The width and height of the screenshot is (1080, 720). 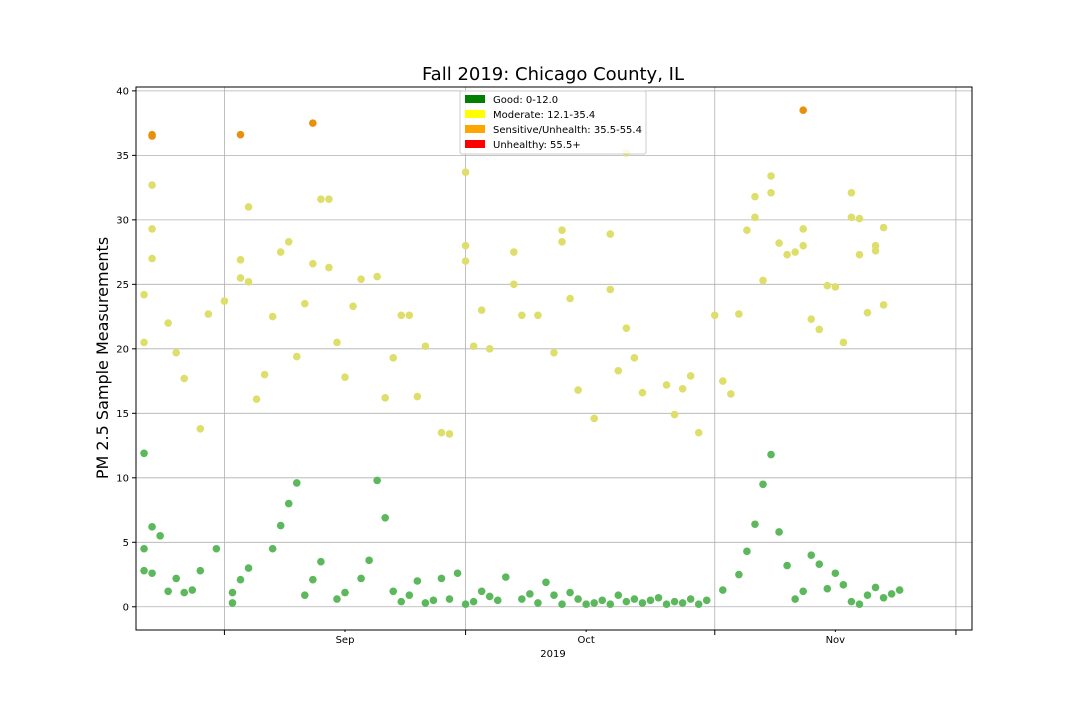 I want to click on x-axis: Sep Oct Nov, so click(x=590, y=638).